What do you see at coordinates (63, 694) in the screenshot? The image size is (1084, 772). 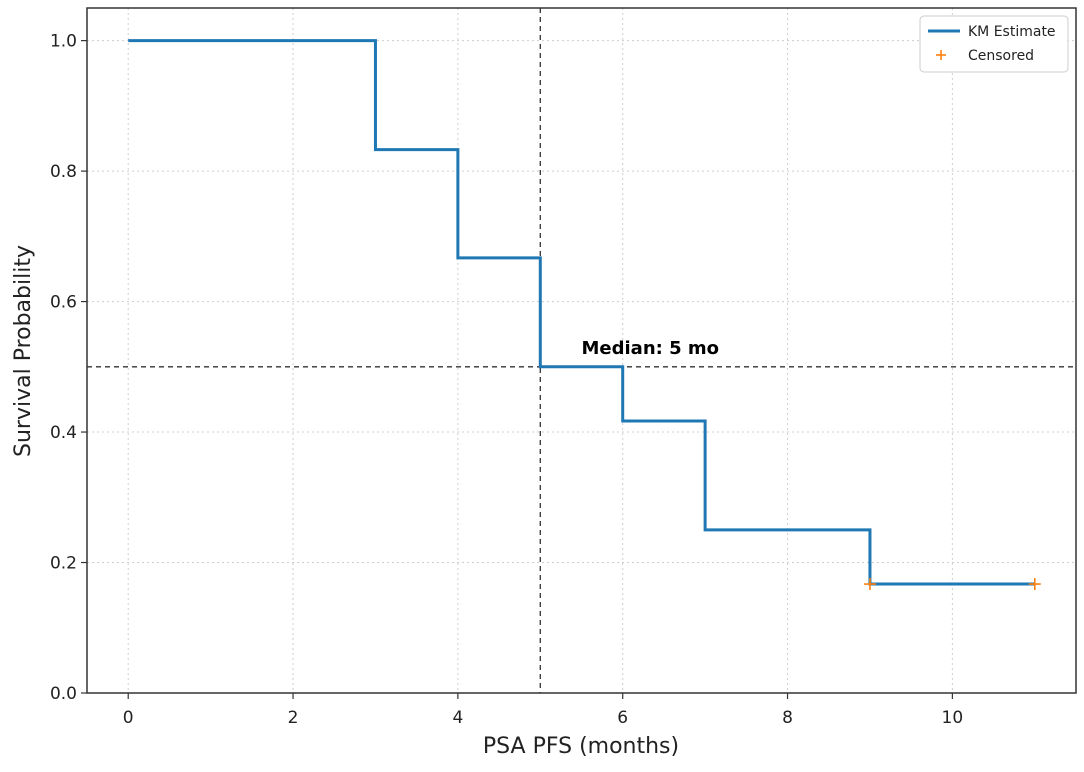 I see `y-tick-label: 0.0` at bounding box center [63, 694].